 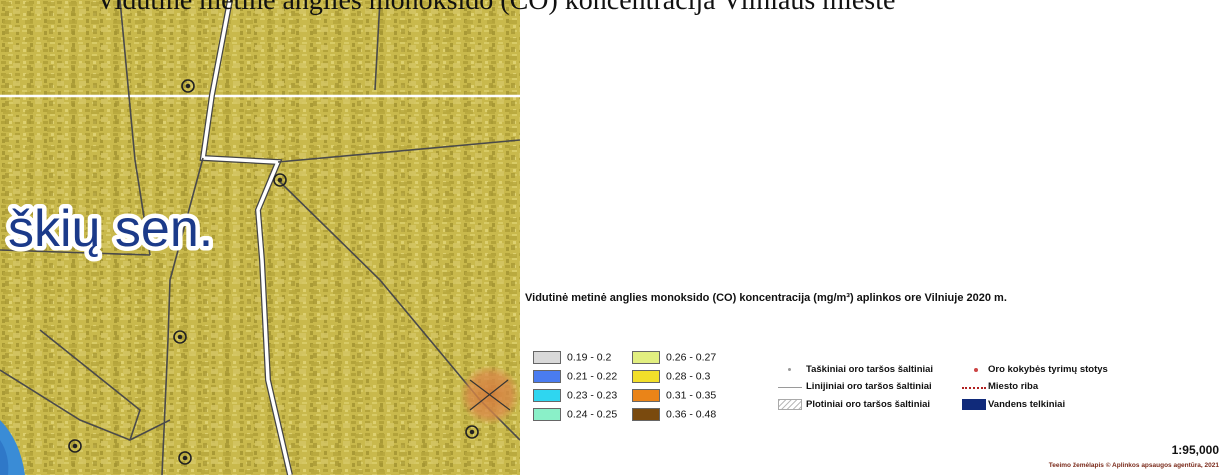 What do you see at coordinates (110, 229) in the screenshot?
I see `district-label: škių sen.` at bounding box center [110, 229].